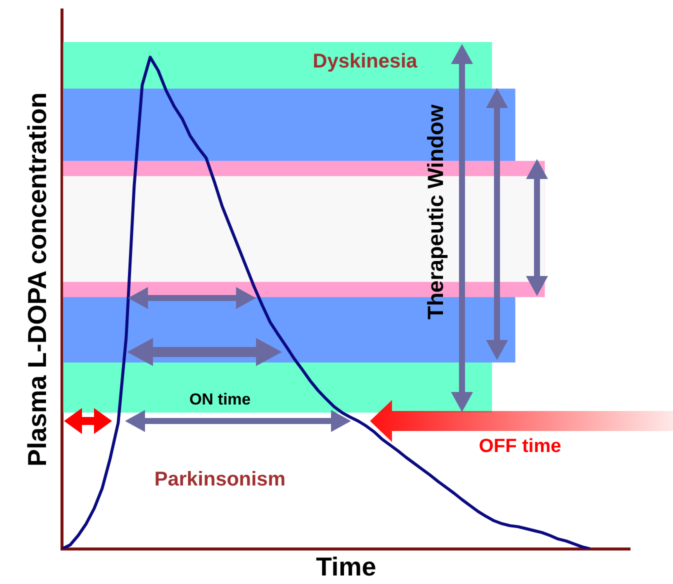 This screenshot has height=584, width=673. Describe the element at coordinates (220, 479) in the screenshot. I see `annotation: Parkinsonism` at that location.